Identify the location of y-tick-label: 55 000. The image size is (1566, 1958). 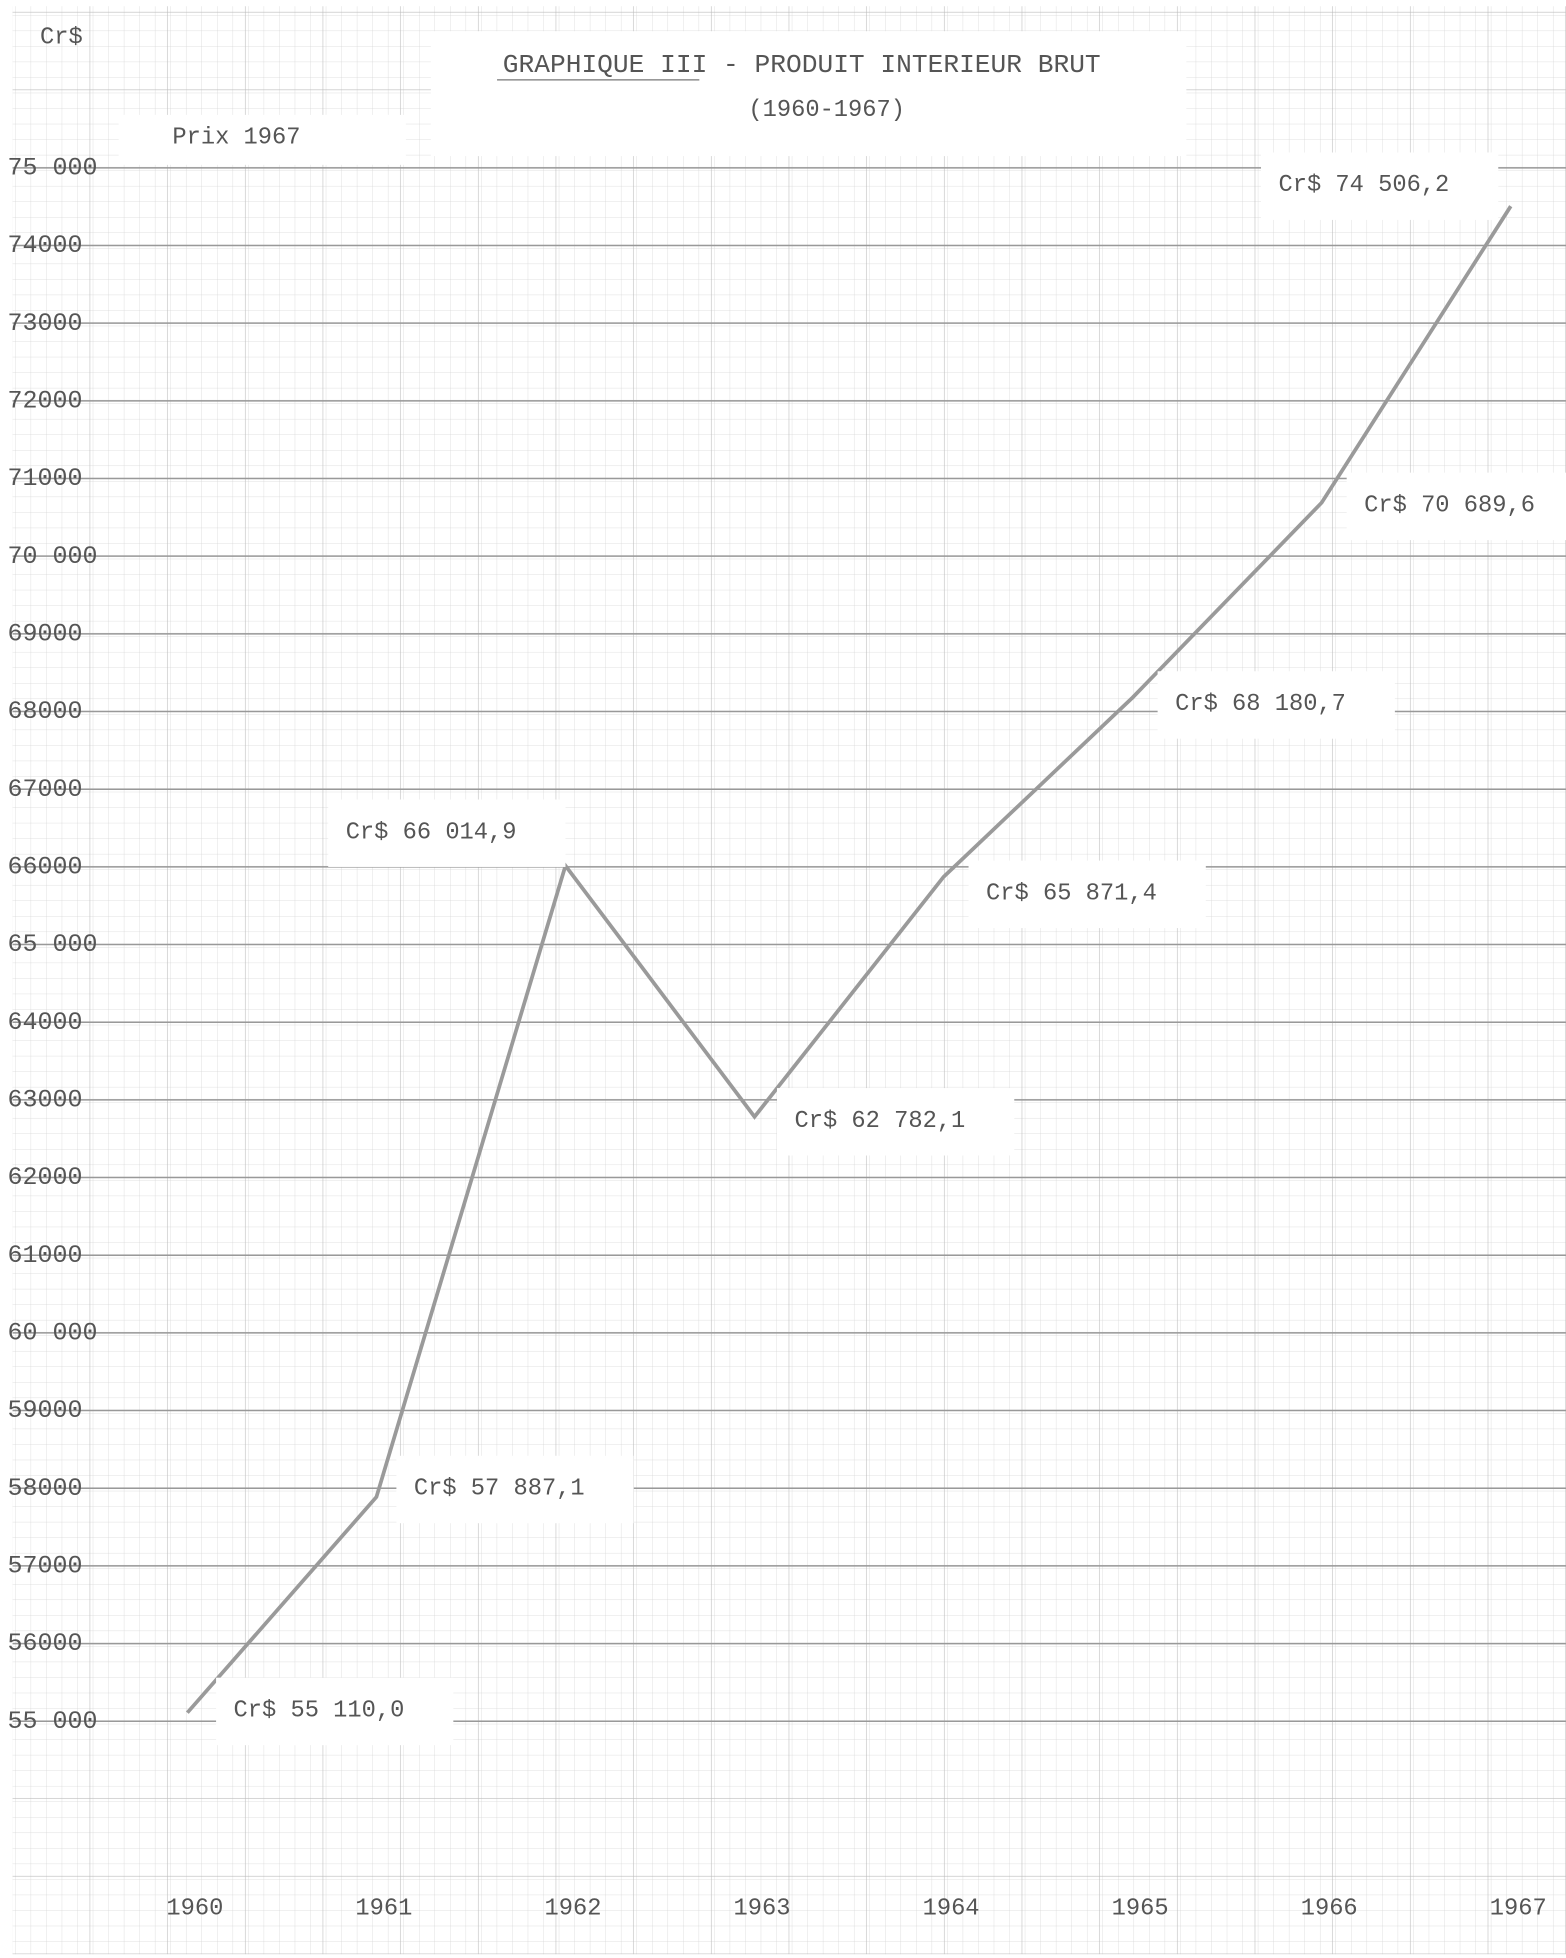
(53, 1722).